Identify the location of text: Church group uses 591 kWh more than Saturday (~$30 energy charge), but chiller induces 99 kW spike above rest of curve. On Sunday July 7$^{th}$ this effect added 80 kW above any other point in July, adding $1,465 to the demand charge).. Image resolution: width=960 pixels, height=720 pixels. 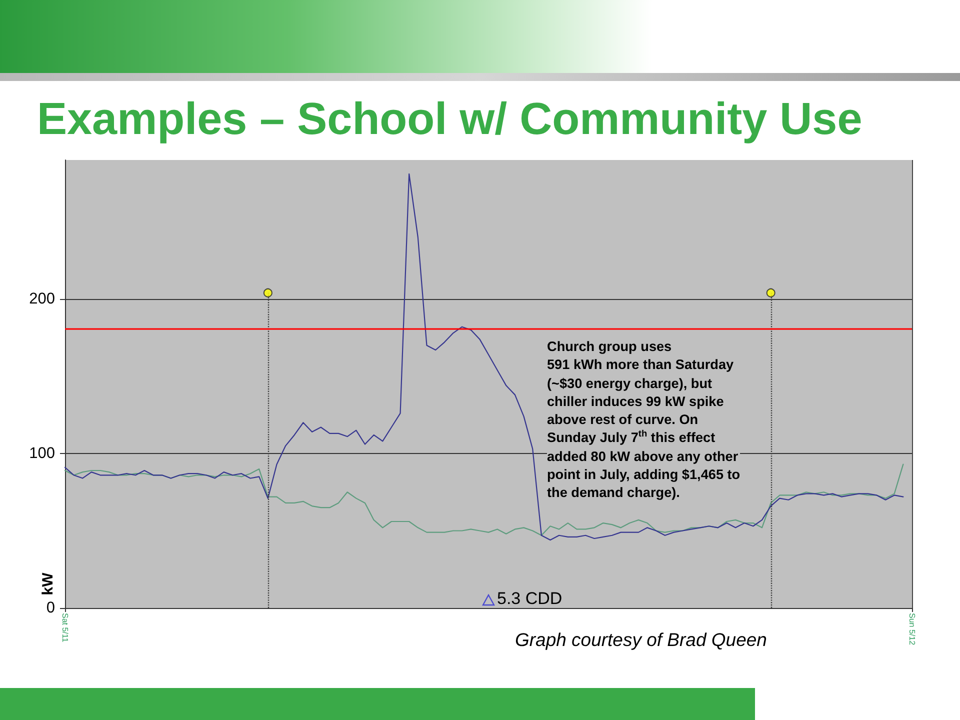
(643, 419).